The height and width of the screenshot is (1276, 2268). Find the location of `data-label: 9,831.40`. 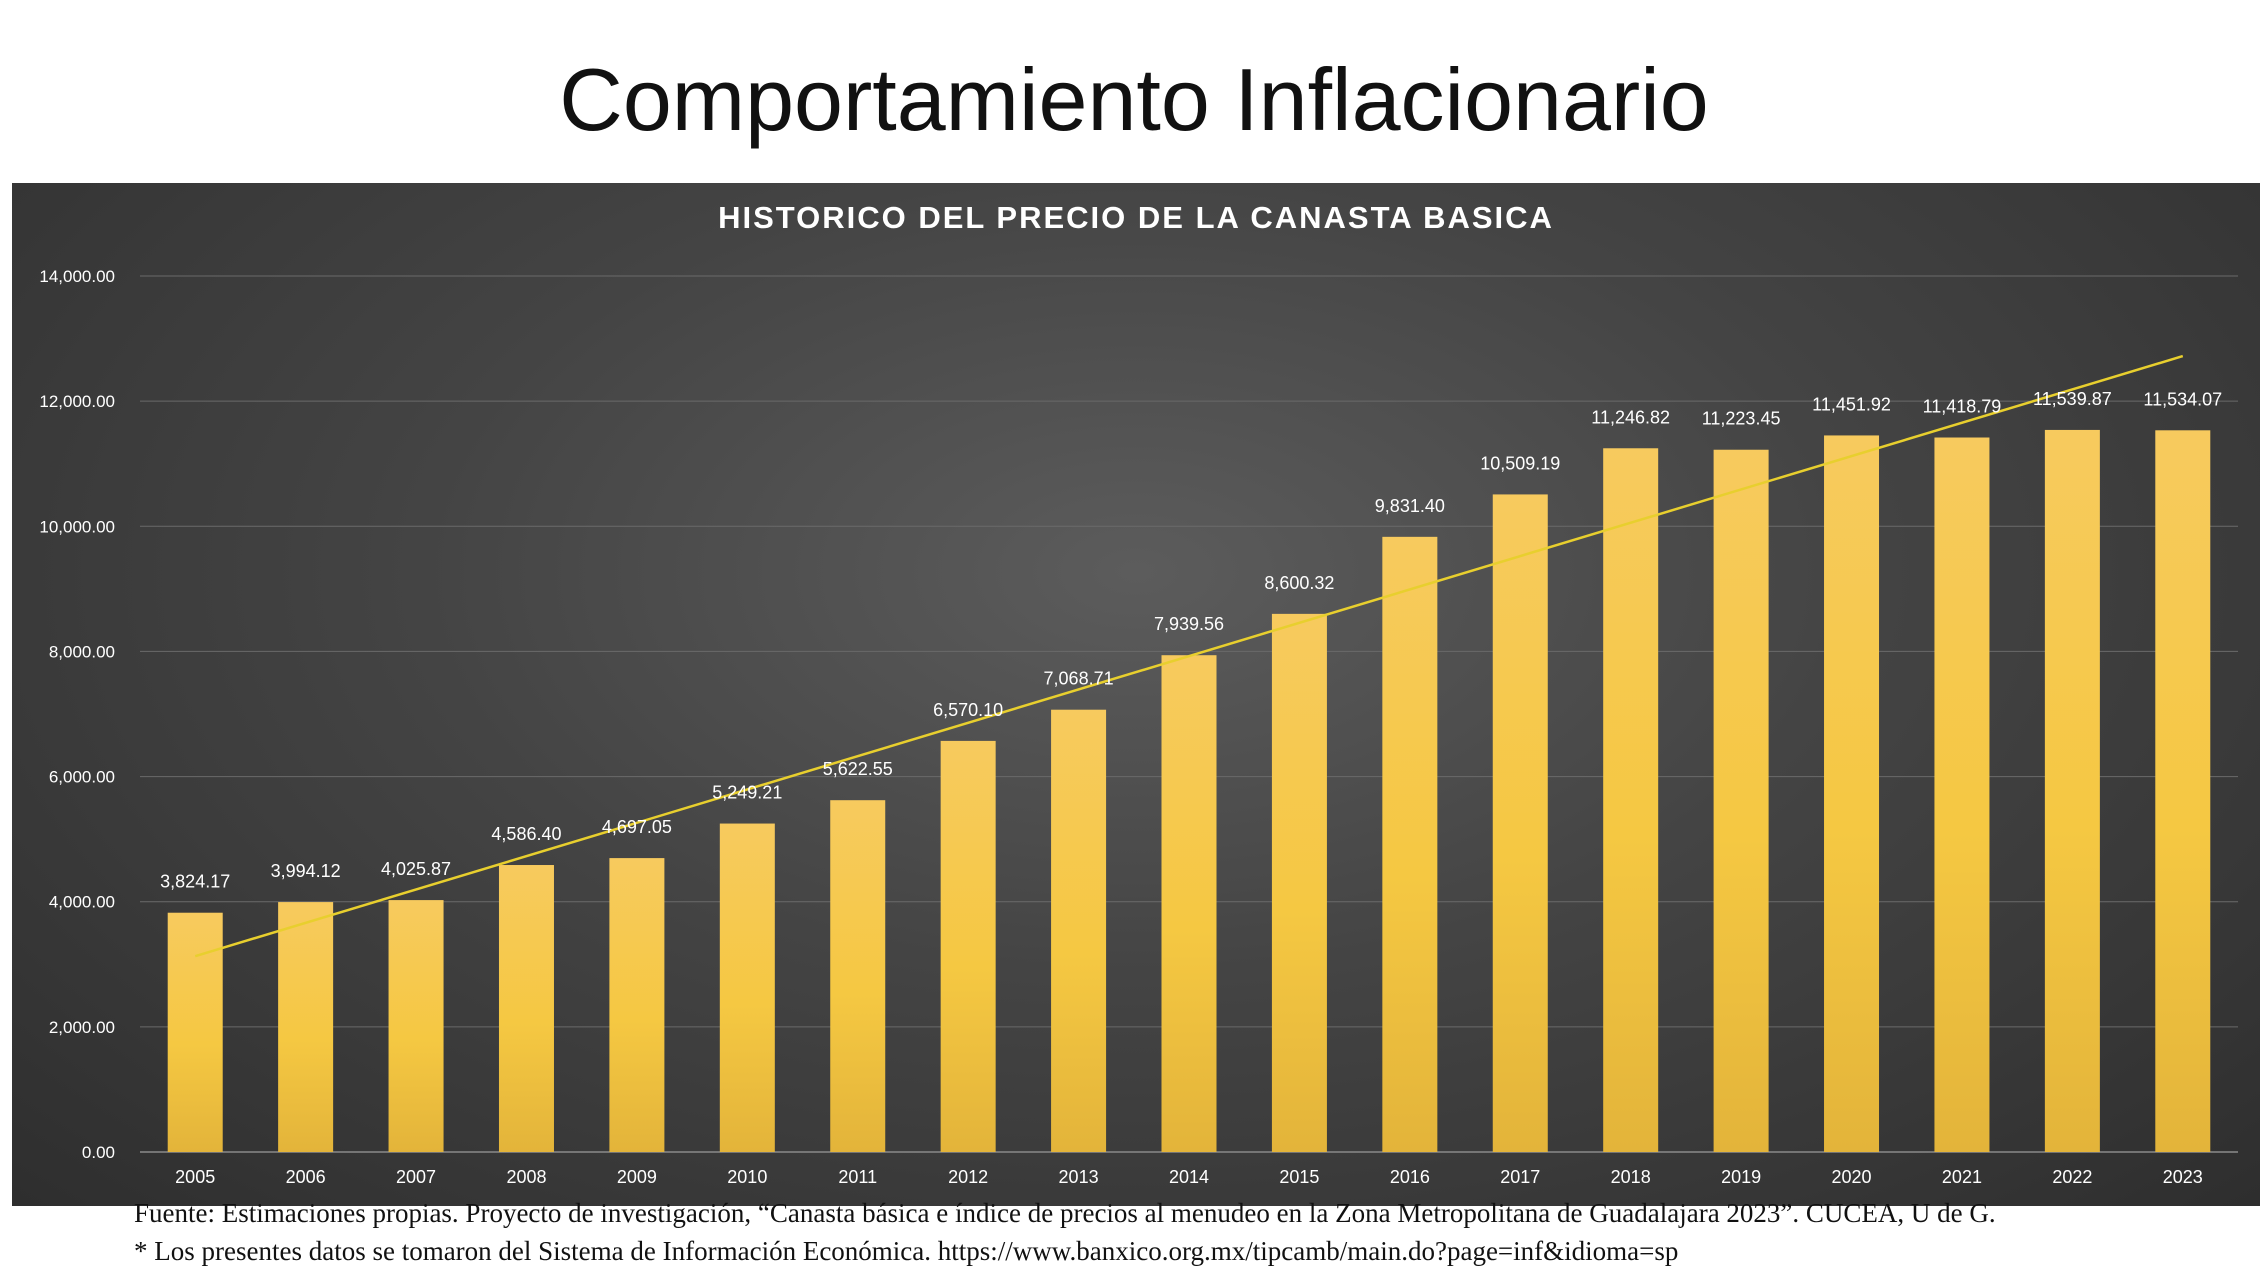

data-label: 9,831.40 is located at coordinates (1410, 506).